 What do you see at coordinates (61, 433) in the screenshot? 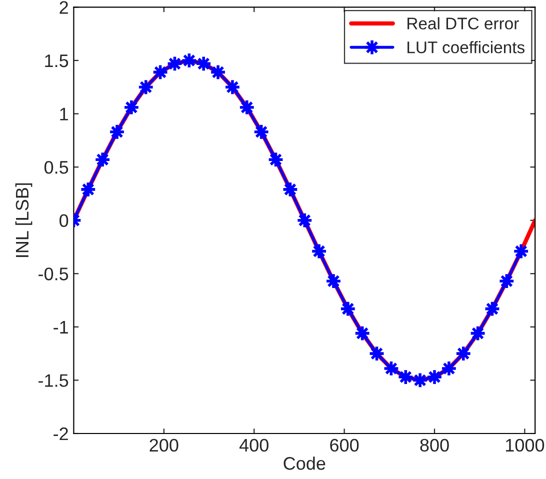
I see `y-tick-label: -2` at bounding box center [61, 433].